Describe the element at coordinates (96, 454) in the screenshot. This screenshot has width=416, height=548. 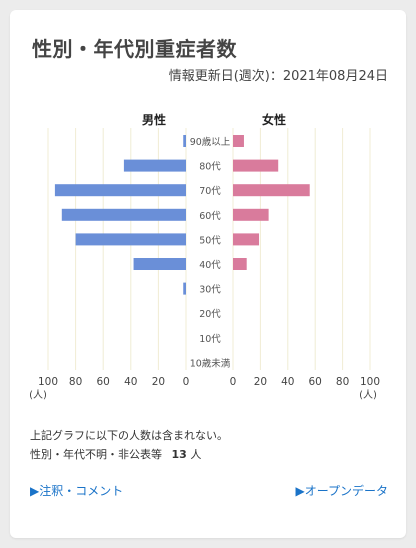
I see `note-label: 性別・年代不明・非公表等` at that location.